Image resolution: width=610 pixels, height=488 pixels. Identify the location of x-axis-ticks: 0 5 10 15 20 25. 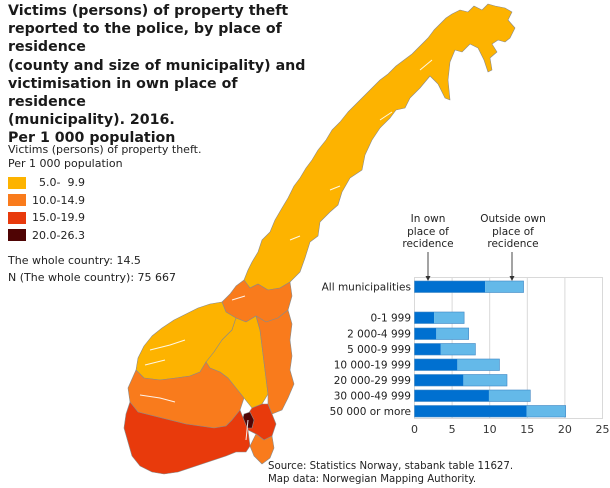
(510, 429).